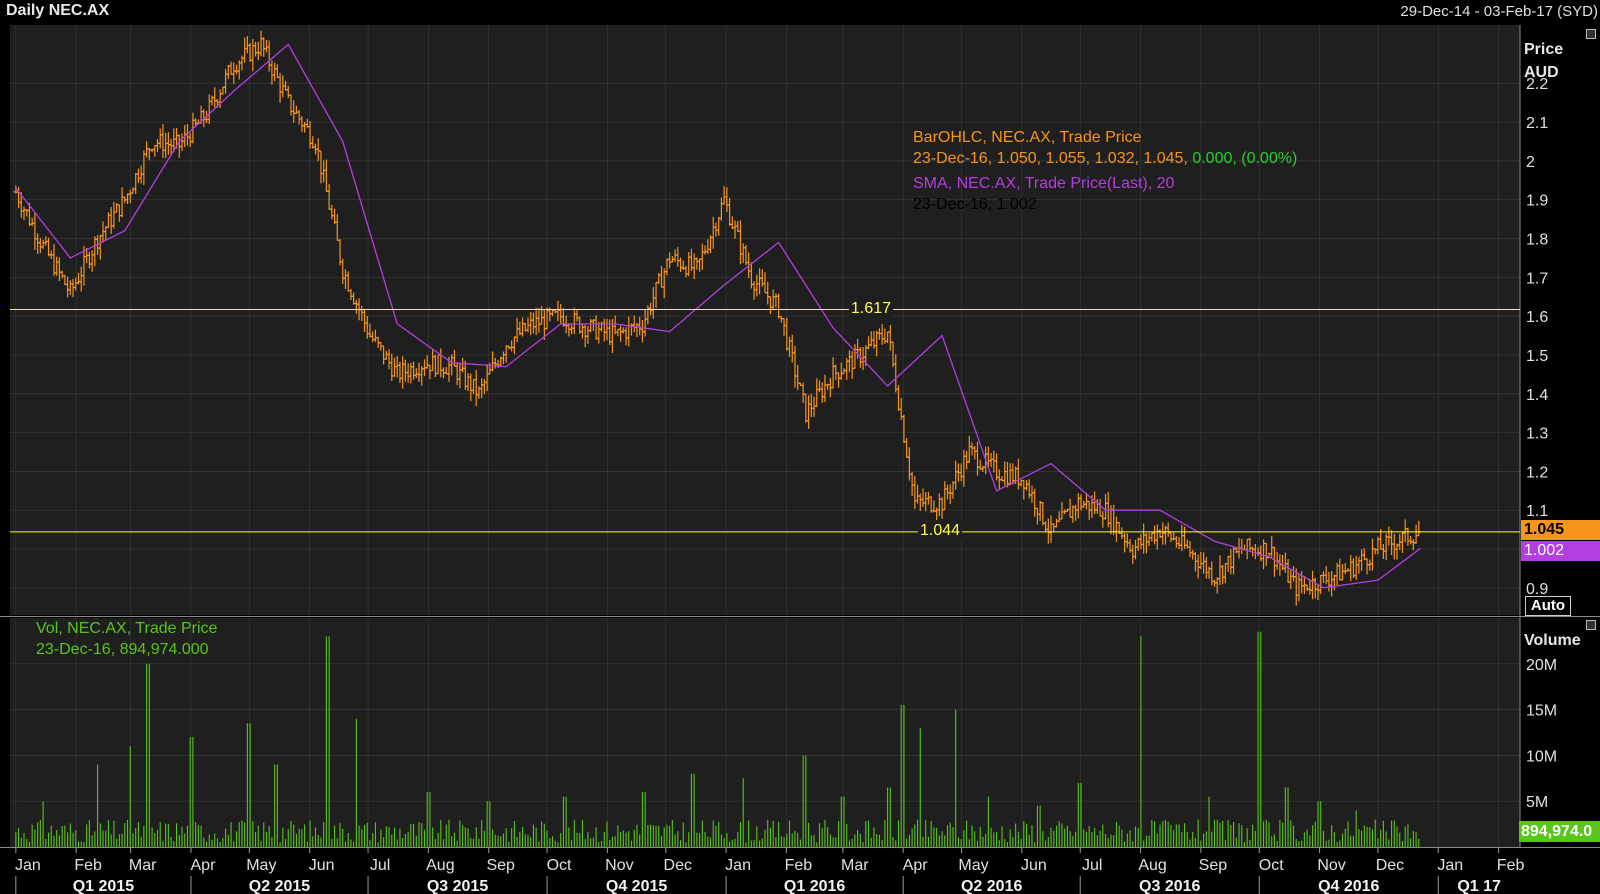 The width and height of the screenshot is (1600, 894). I want to click on quarter-label: Q3 2016, so click(1169, 886).